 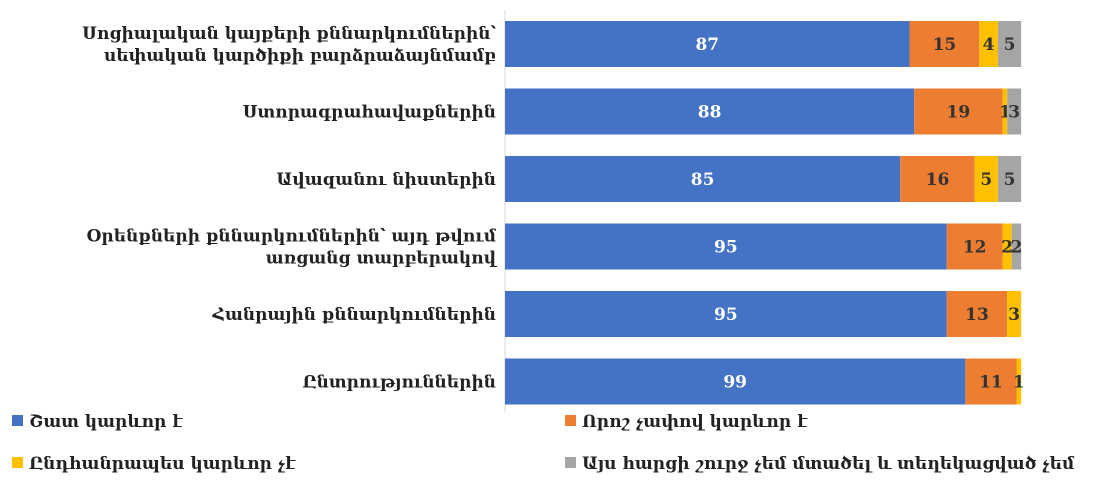 What do you see at coordinates (289, 34) in the screenshot?
I see `category-label-line: Սոցիալական կայքերի քննարկումներին՝` at bounding box center [289, 34].